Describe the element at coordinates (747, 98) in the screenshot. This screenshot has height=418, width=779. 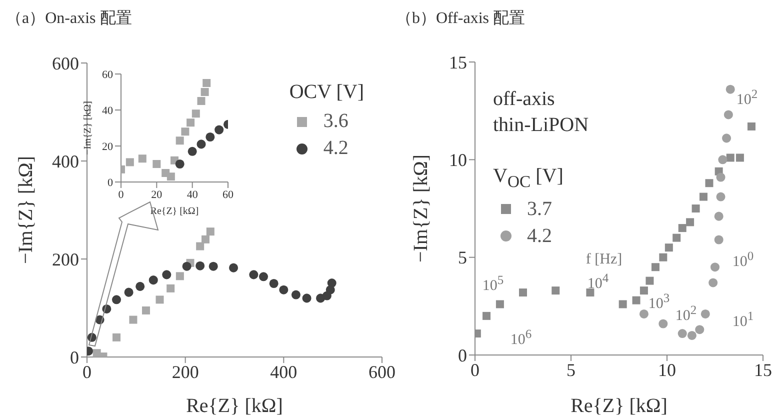
I see `annotation: 10$^{2}$` at that location.